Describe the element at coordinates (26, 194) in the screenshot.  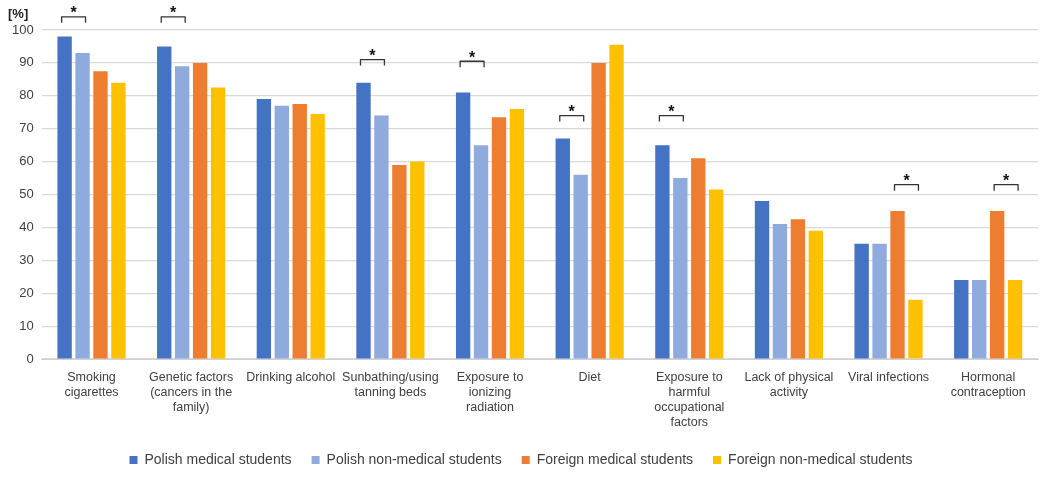
I see `y-tick-label: 50` at that location.